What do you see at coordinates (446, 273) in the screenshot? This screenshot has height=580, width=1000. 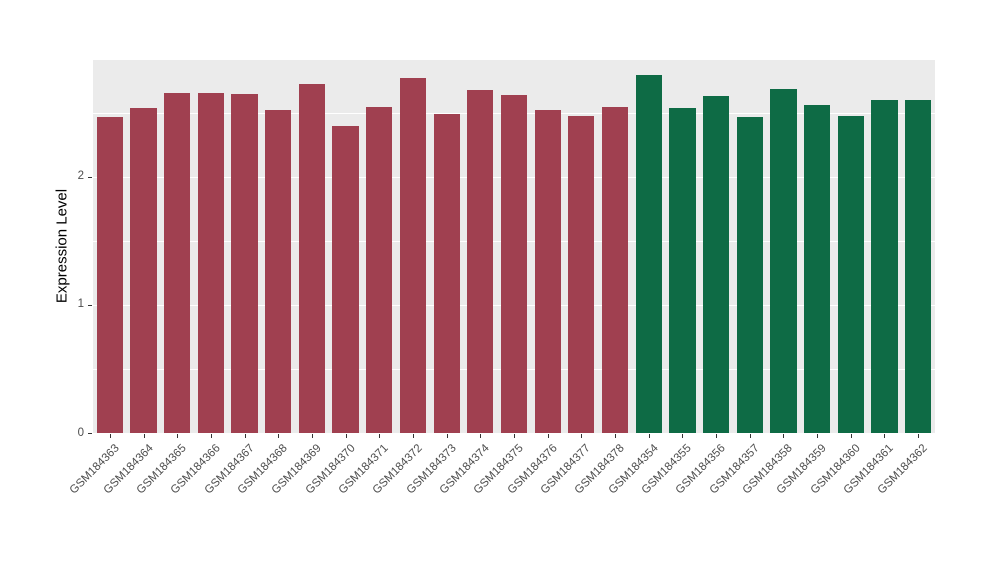 I see `bar-GSM184373` at bounding box center [446, 273].